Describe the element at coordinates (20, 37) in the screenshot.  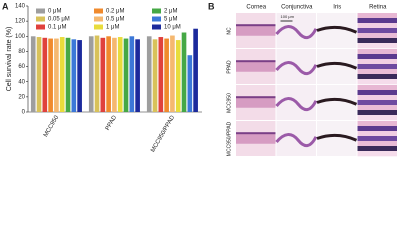
I see `y-tick-label: 100` at that location.